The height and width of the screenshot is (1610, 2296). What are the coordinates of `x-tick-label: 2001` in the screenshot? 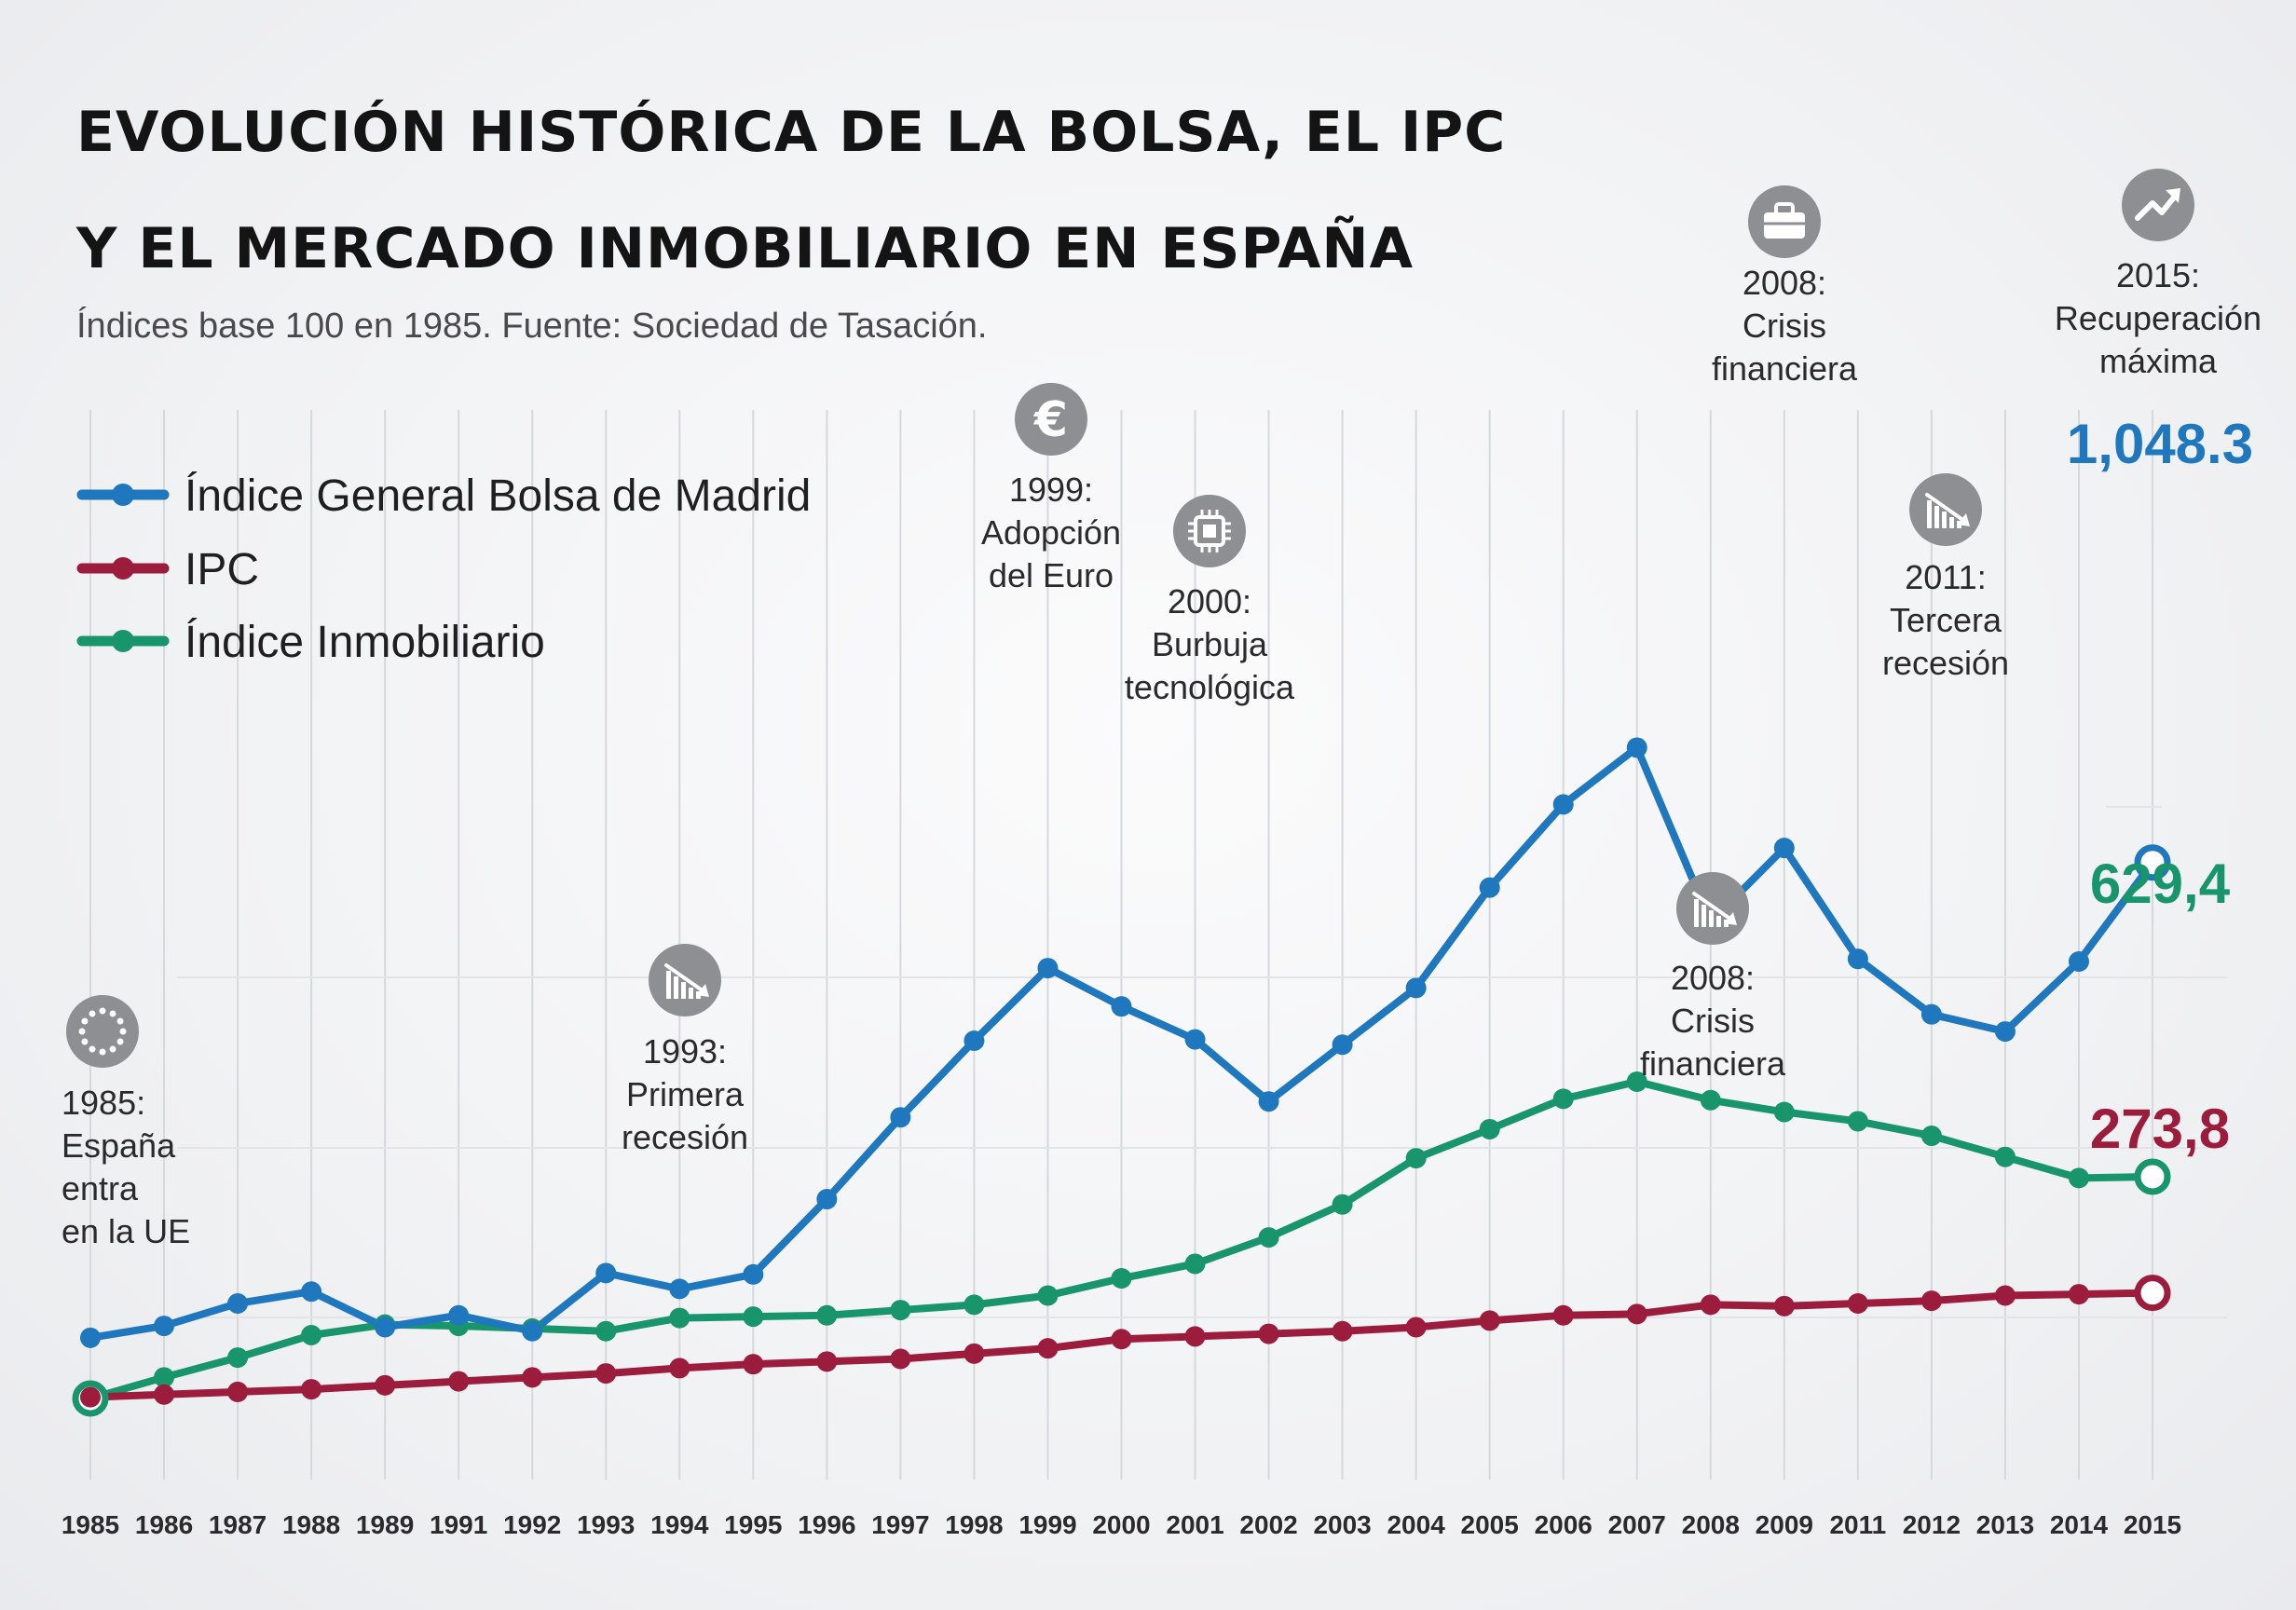 It's located at (1194, 1524).